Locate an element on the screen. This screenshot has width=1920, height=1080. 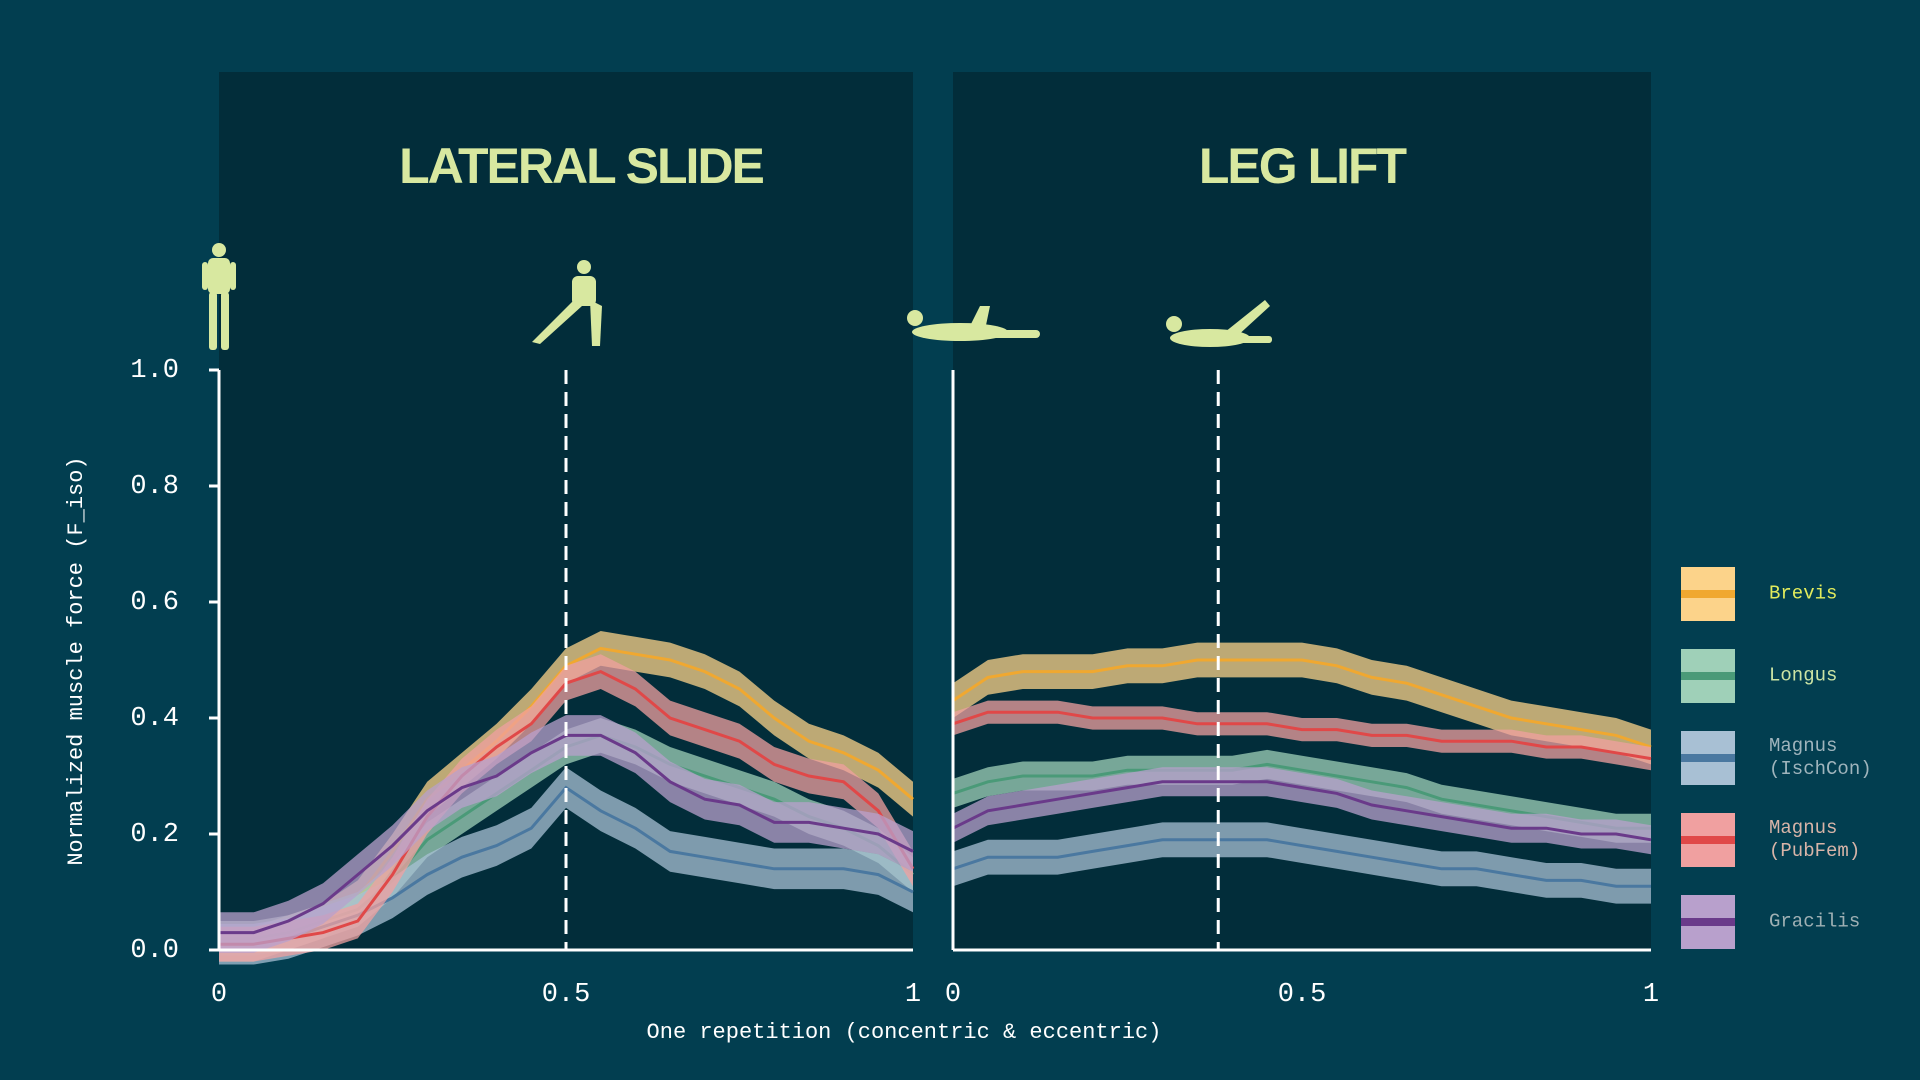
y-axis-label: Normalized muscle force (F_iso) is located at coordinates (76, 660).